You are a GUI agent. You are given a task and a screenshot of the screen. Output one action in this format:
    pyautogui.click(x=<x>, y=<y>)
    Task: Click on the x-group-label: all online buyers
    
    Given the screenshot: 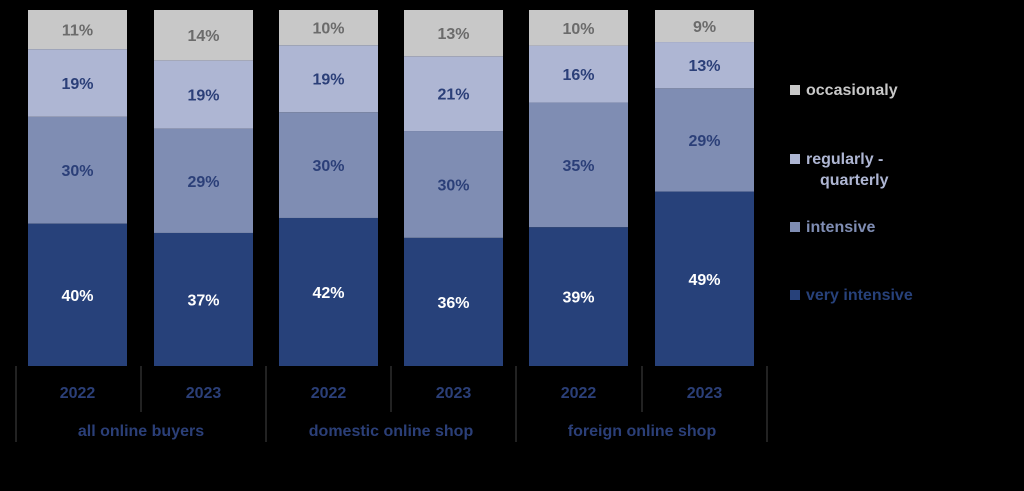 What is the action you would take?
    pyautogui.click(x=141, y=431)
    